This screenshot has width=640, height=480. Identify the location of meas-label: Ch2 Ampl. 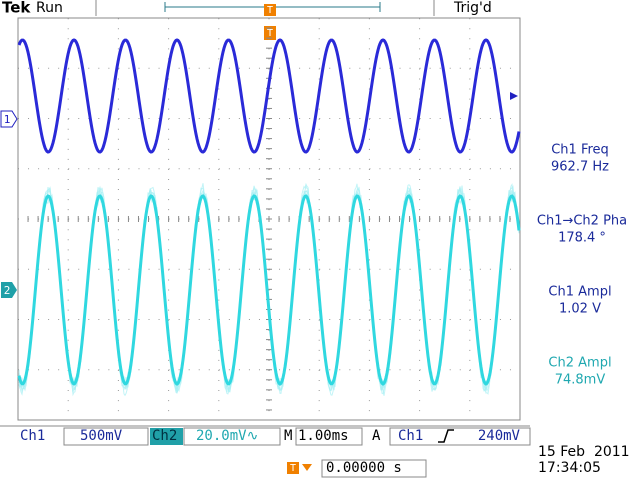
(579, 363).